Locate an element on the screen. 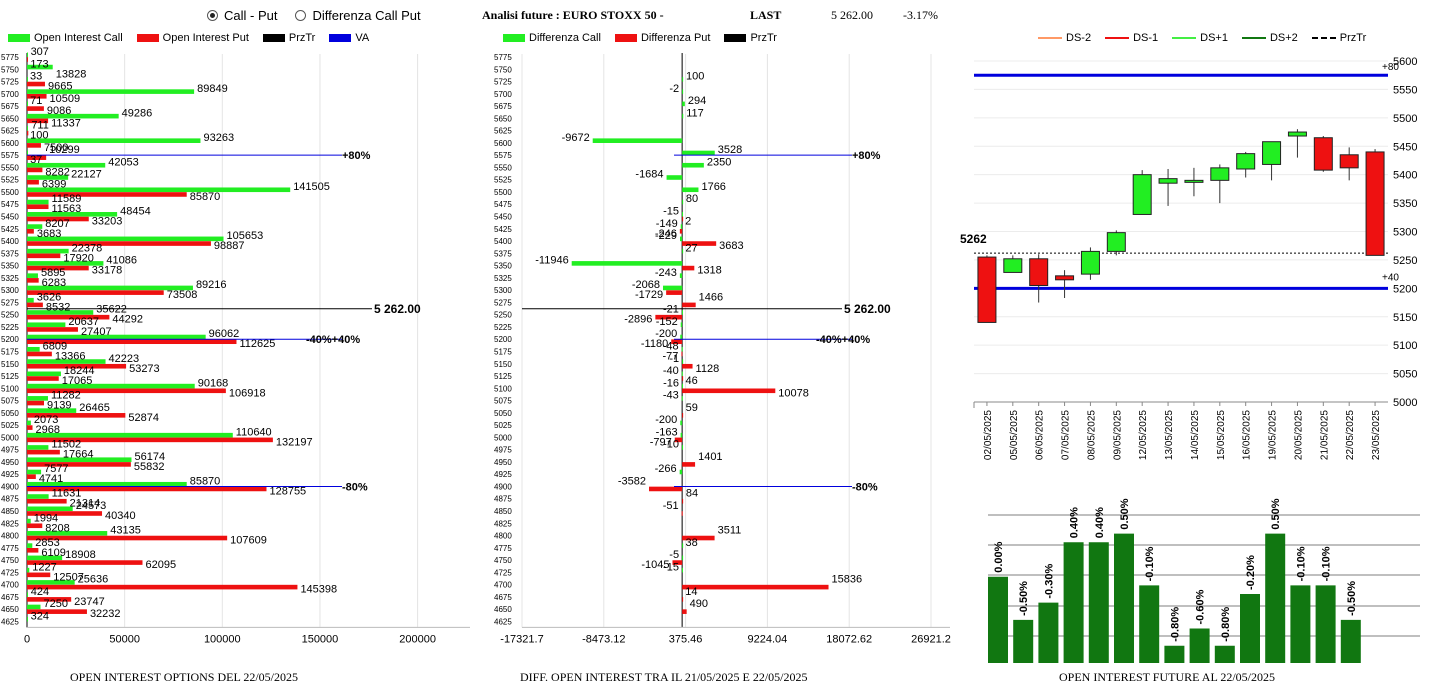 The image size is (1433, 691). bar-value-label: -200 is located at coordinates (666, 334).